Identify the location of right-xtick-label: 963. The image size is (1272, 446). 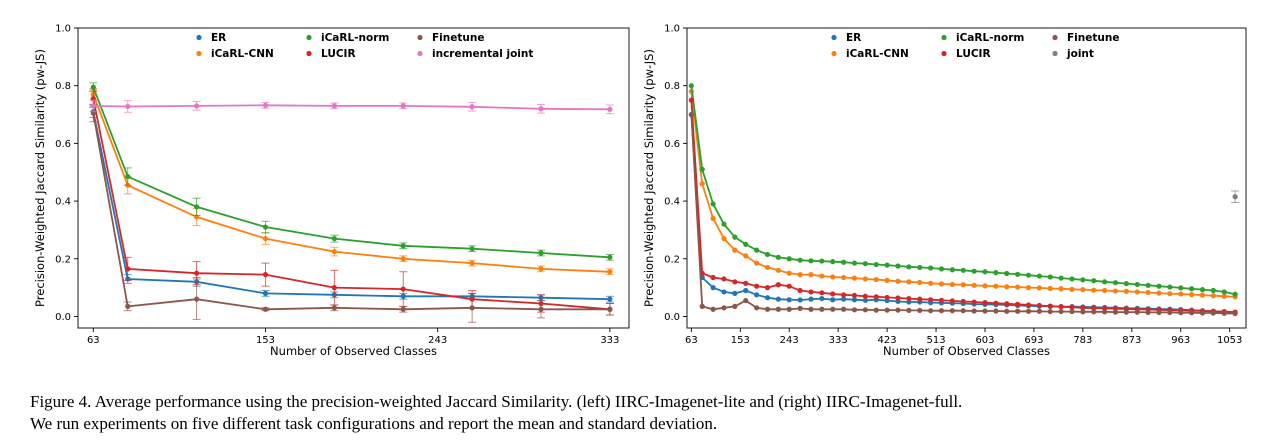
(1180, 340).